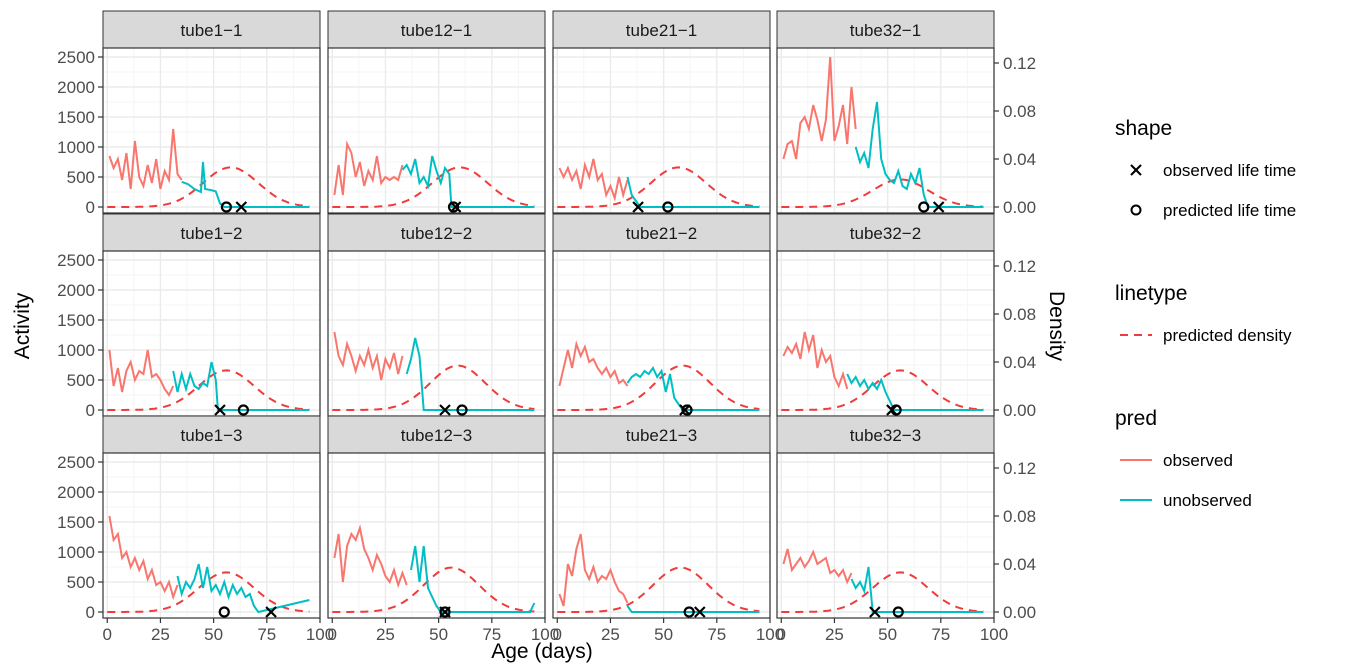 Image resolution: width=1351 pixels, height=671 pixels. Describe the element at coordinates (211, 315) in the screenshot. I see `panel-5: tube1−2` at that location.